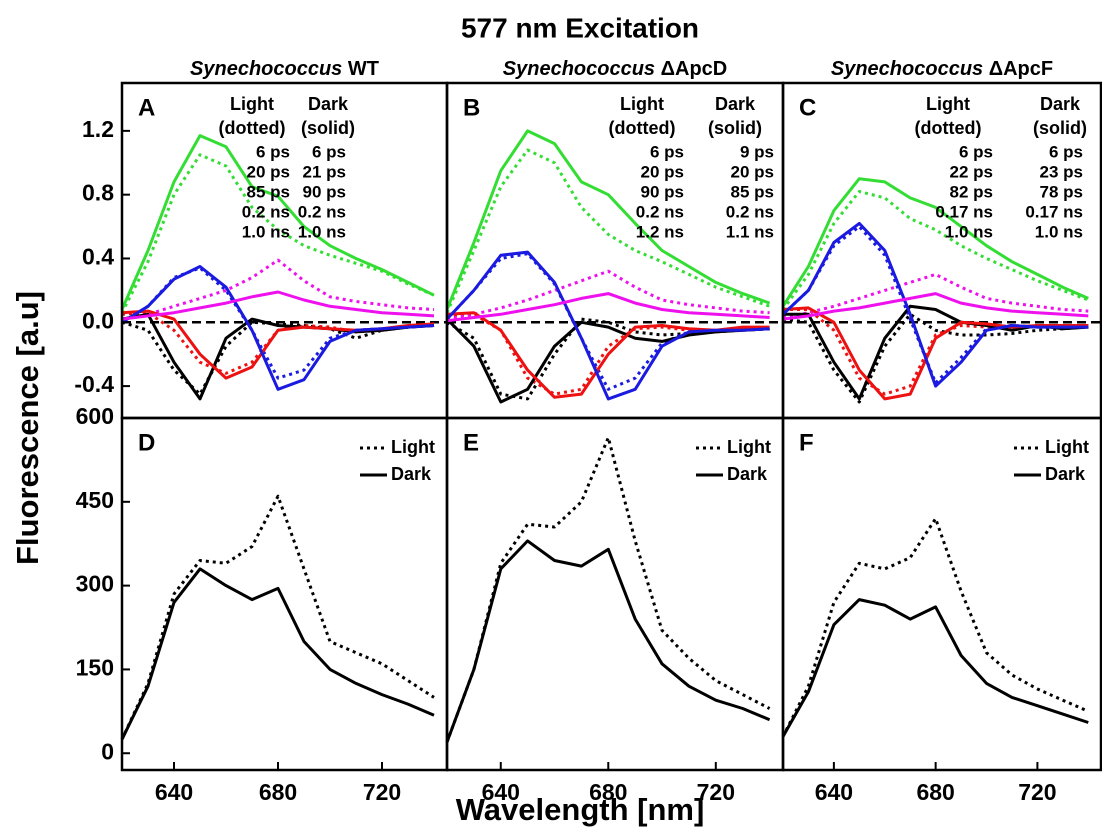  What do you see at coordinates (98, 320) in the screenshot?
I see `y-tick-label: 0.0` at bounding box center [98, 320].